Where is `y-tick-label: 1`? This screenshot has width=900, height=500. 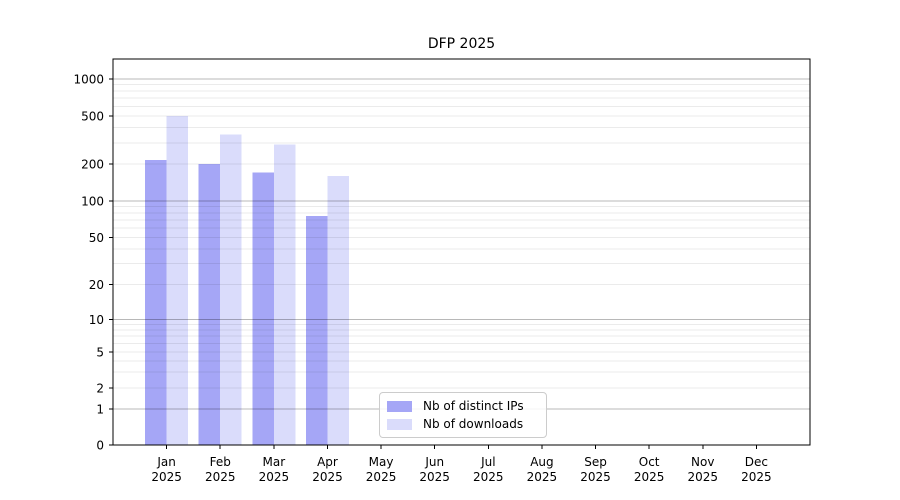
y-tick-label: 1 is located at coordinates (100, 410).